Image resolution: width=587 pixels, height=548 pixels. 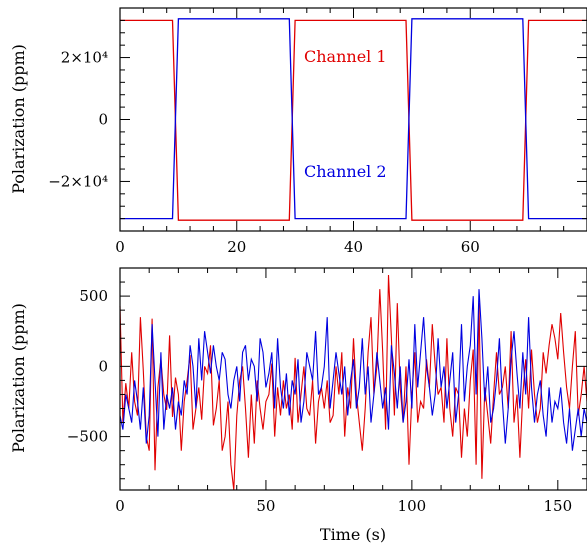 I want to click on top-x-tick-label-1: 20, so click(x=236, y=247).